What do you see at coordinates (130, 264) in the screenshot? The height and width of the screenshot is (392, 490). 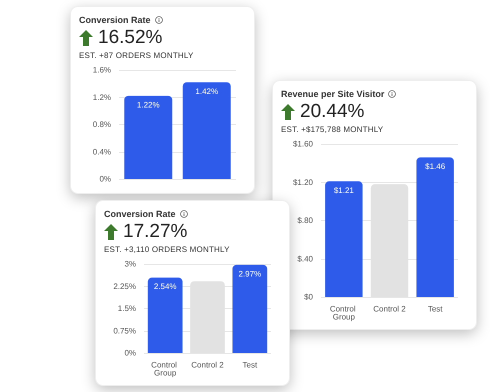 I see `y-tick-label: 3%` at bounding box center [130, 264].